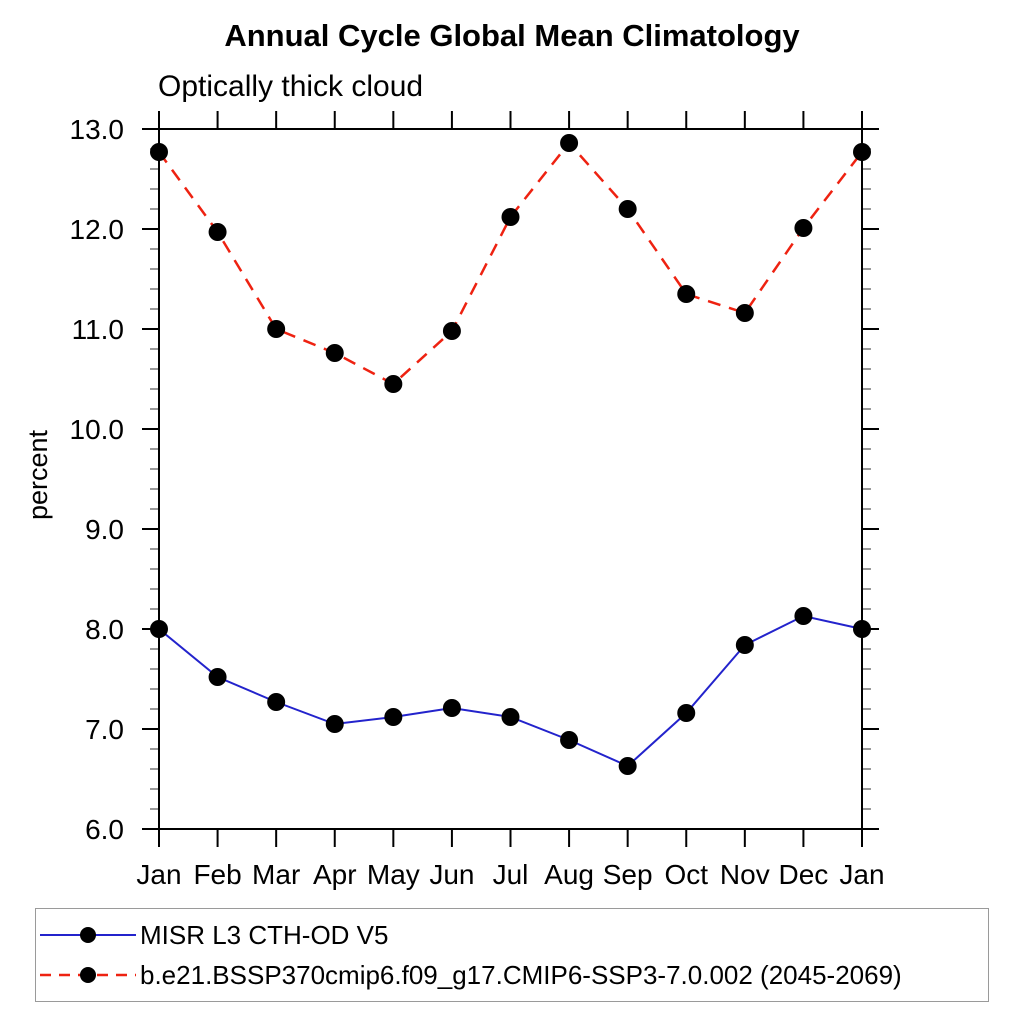 This screenshot has width=1024, height=1024. Describe the element at coordinates (745, 874) in the screenshot. I see `x-tick-label: Nov` at that location.